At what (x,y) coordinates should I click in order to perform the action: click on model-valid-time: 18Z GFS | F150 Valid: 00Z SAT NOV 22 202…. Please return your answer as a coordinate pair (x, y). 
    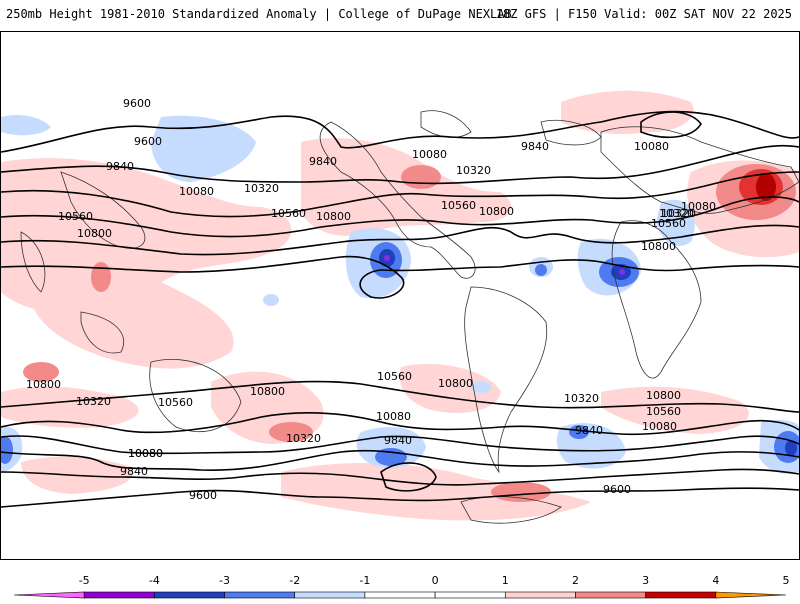
    Looking at the image, I should click on (643, 14).